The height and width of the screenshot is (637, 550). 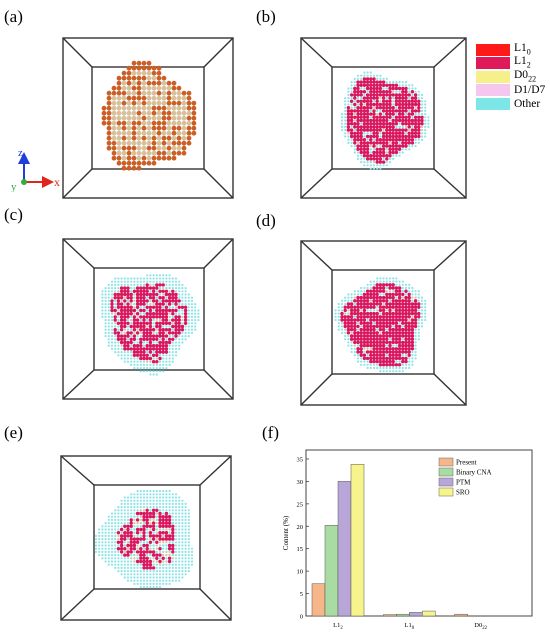 I want to click on panel-a-box, so click(x=148, y=118).